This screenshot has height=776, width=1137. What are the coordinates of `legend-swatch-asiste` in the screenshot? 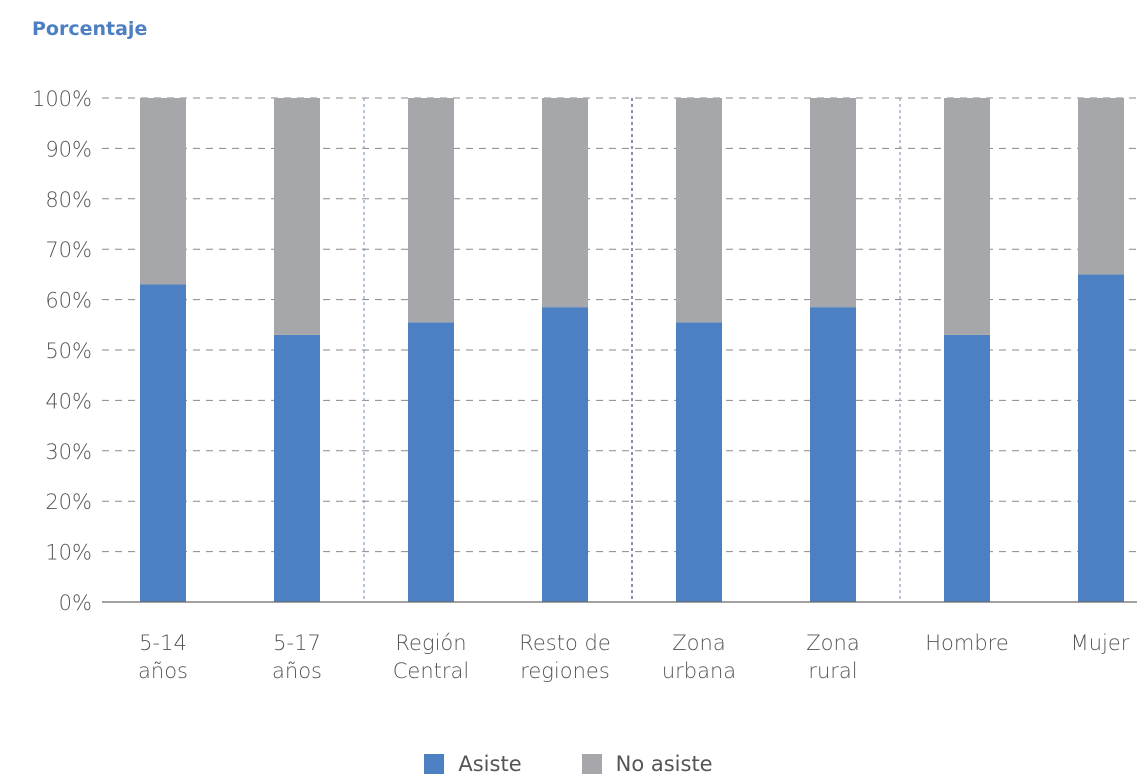 It's located at (434, 764).